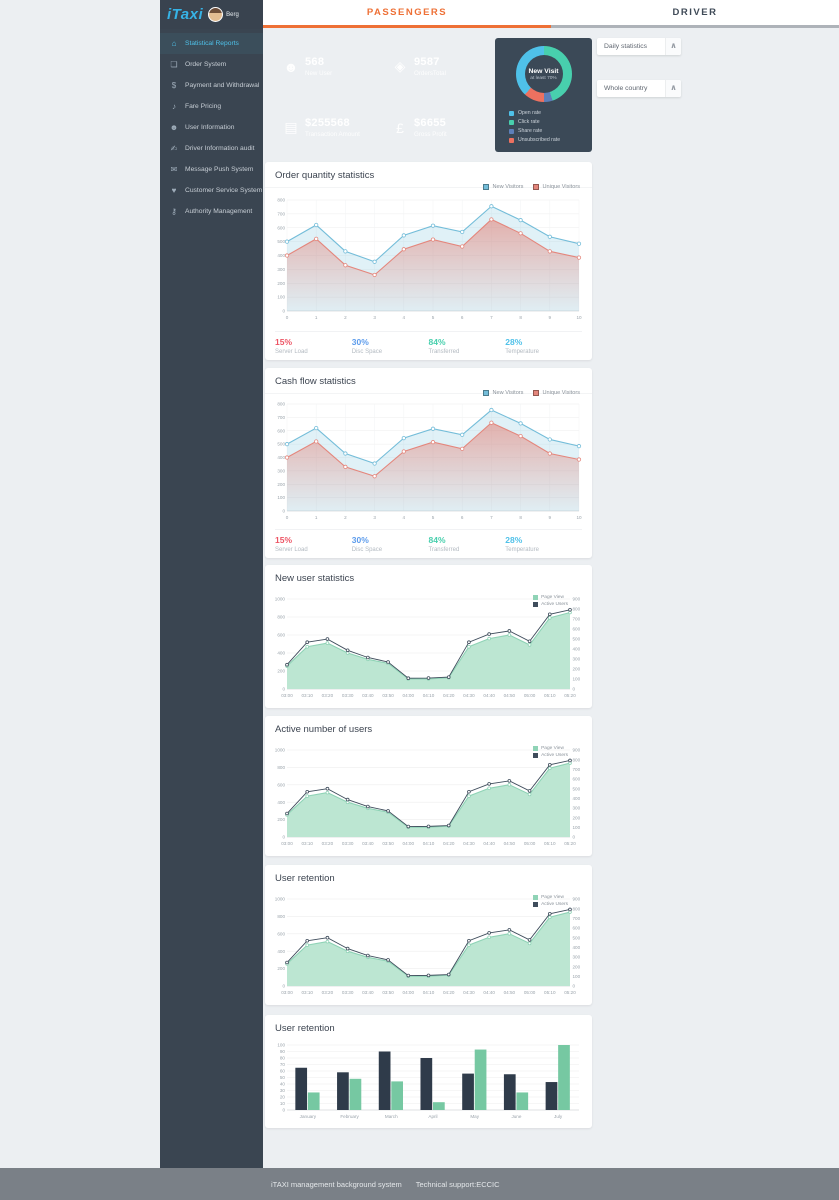  I want to click on svg-text: 20, so click(283, 1097).